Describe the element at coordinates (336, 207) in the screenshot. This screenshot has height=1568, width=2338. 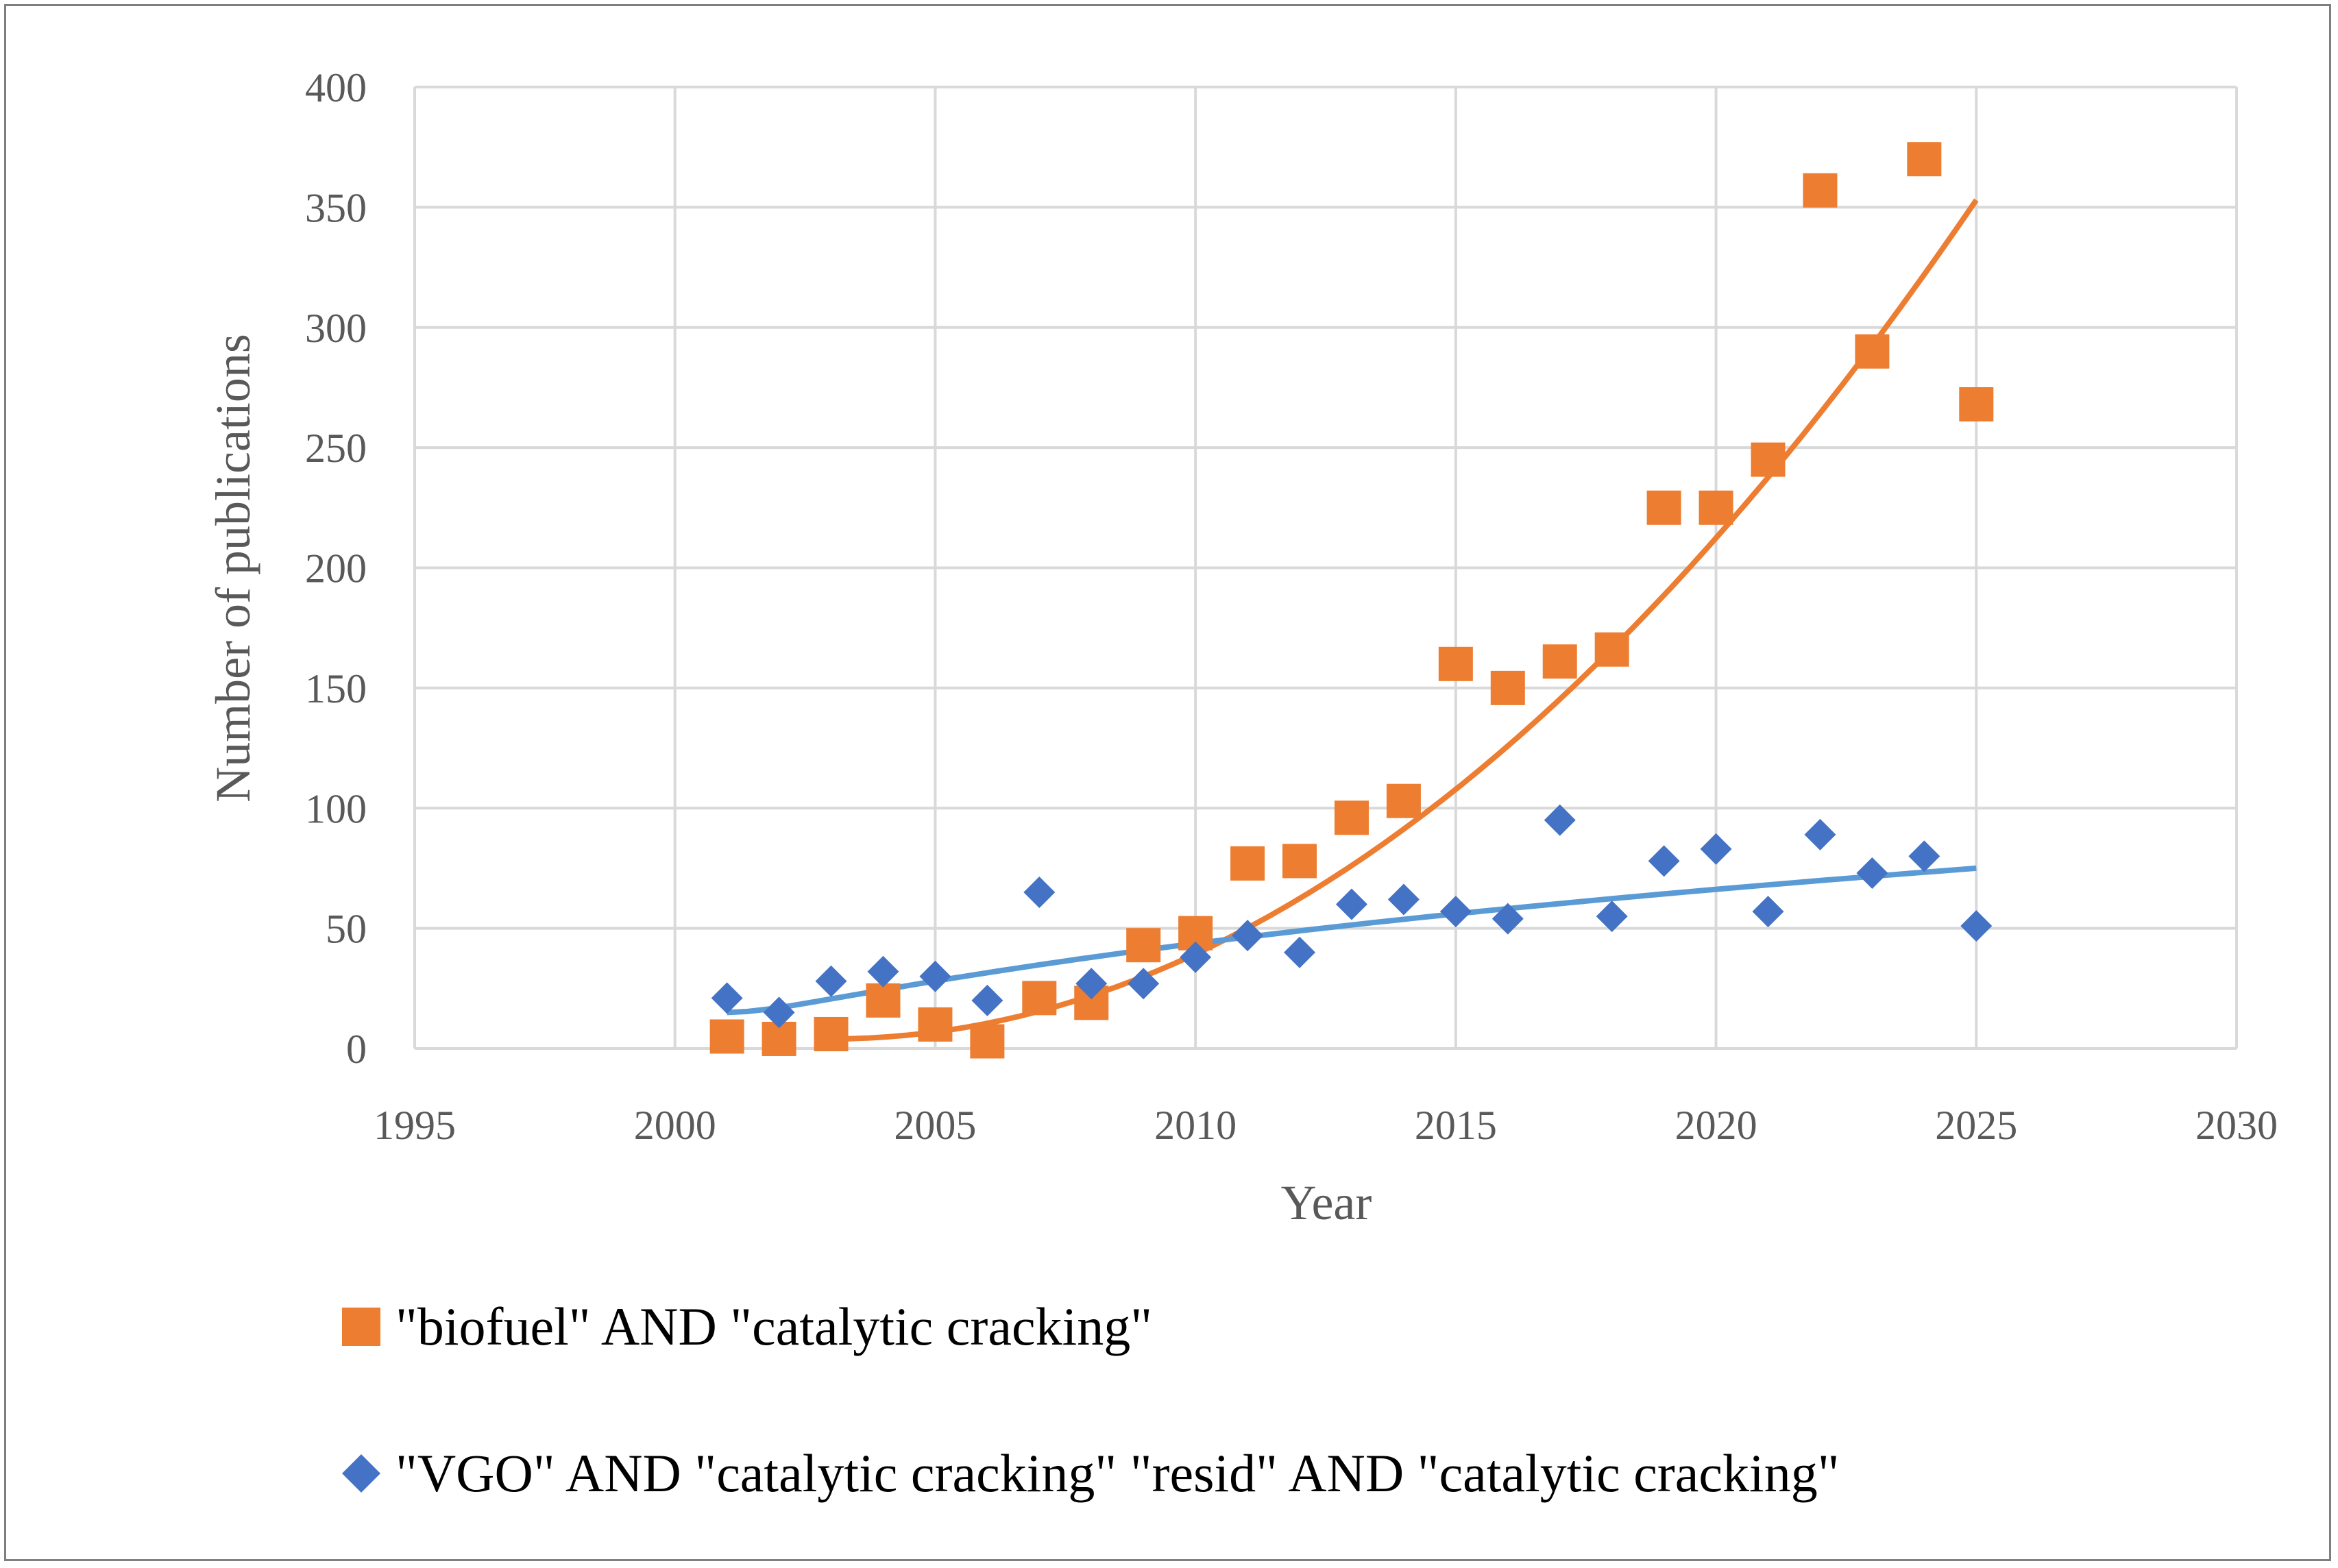
I see `y-tick-label: 350` at that location.